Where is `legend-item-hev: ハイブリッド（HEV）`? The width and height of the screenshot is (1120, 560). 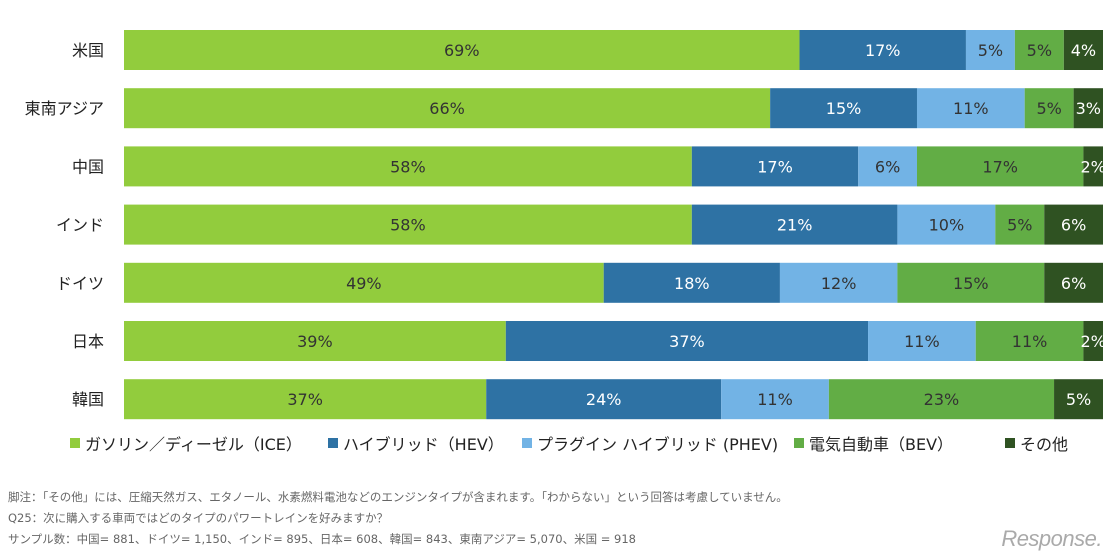
legend-item-hev: ハイブリッド（HEV） is located at coordinates (416, 443).